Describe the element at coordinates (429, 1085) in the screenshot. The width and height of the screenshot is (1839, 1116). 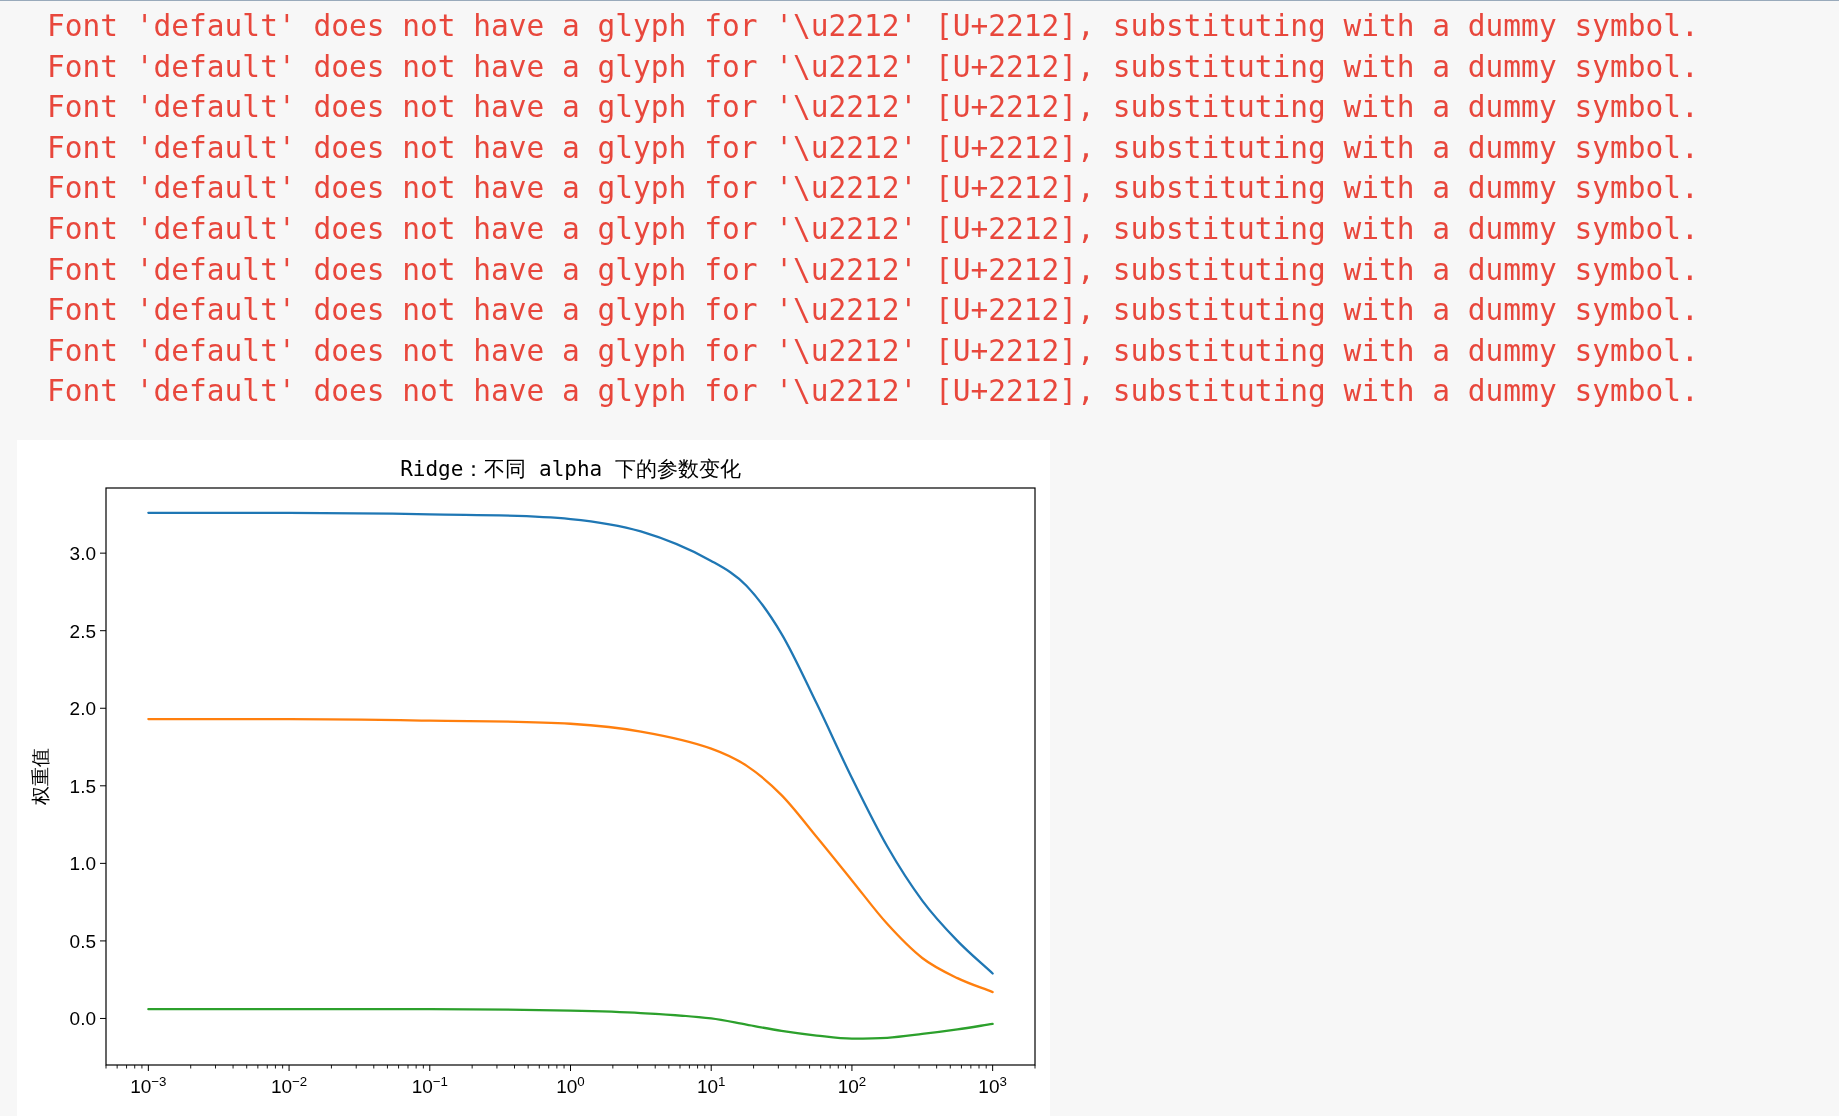
I see `x-tick-label: 10$^{−1}$` at that location.